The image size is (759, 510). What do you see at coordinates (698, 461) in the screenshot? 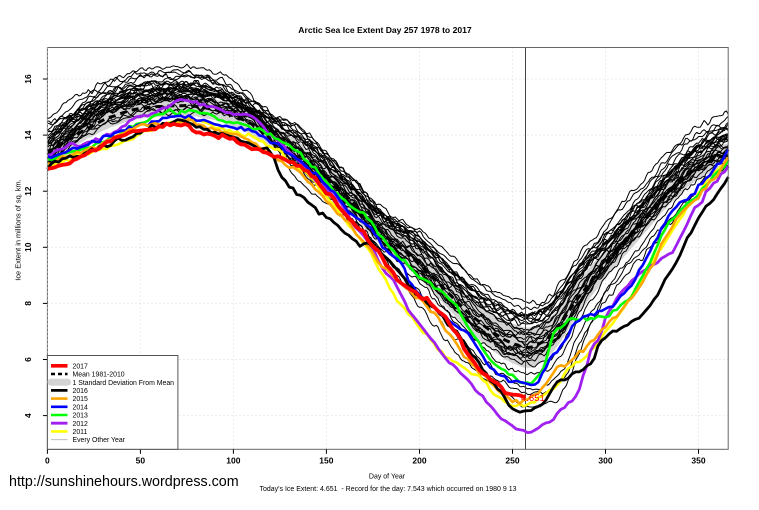
I see `svg-text: 350` at bounding box center [698, 461].